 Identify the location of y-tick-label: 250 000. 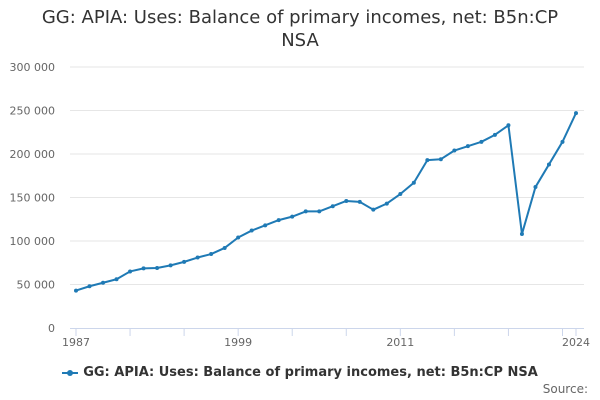
(33, 111).